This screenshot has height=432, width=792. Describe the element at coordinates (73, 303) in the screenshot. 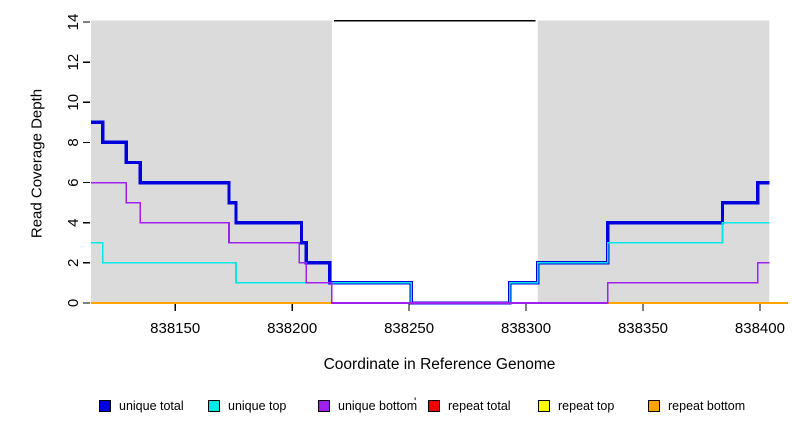

I see `y-tick-label: 0` at that location.